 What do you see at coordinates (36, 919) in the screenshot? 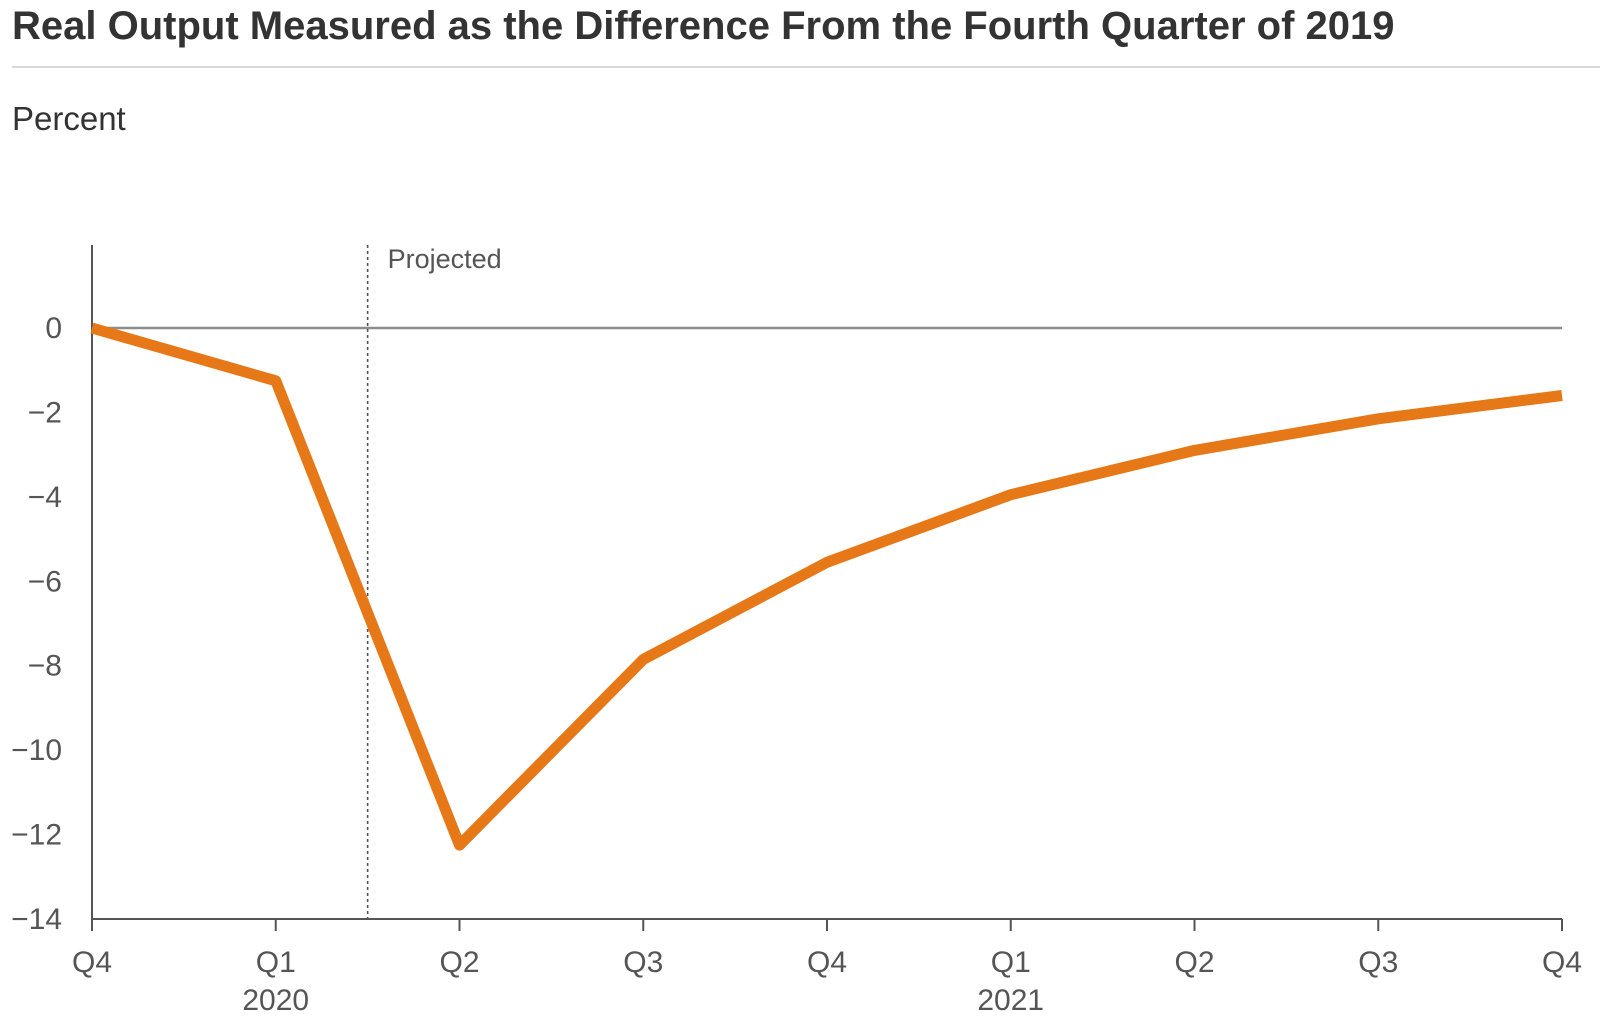
I see `y-tick-label: −14` at bounding box center [36, 919].